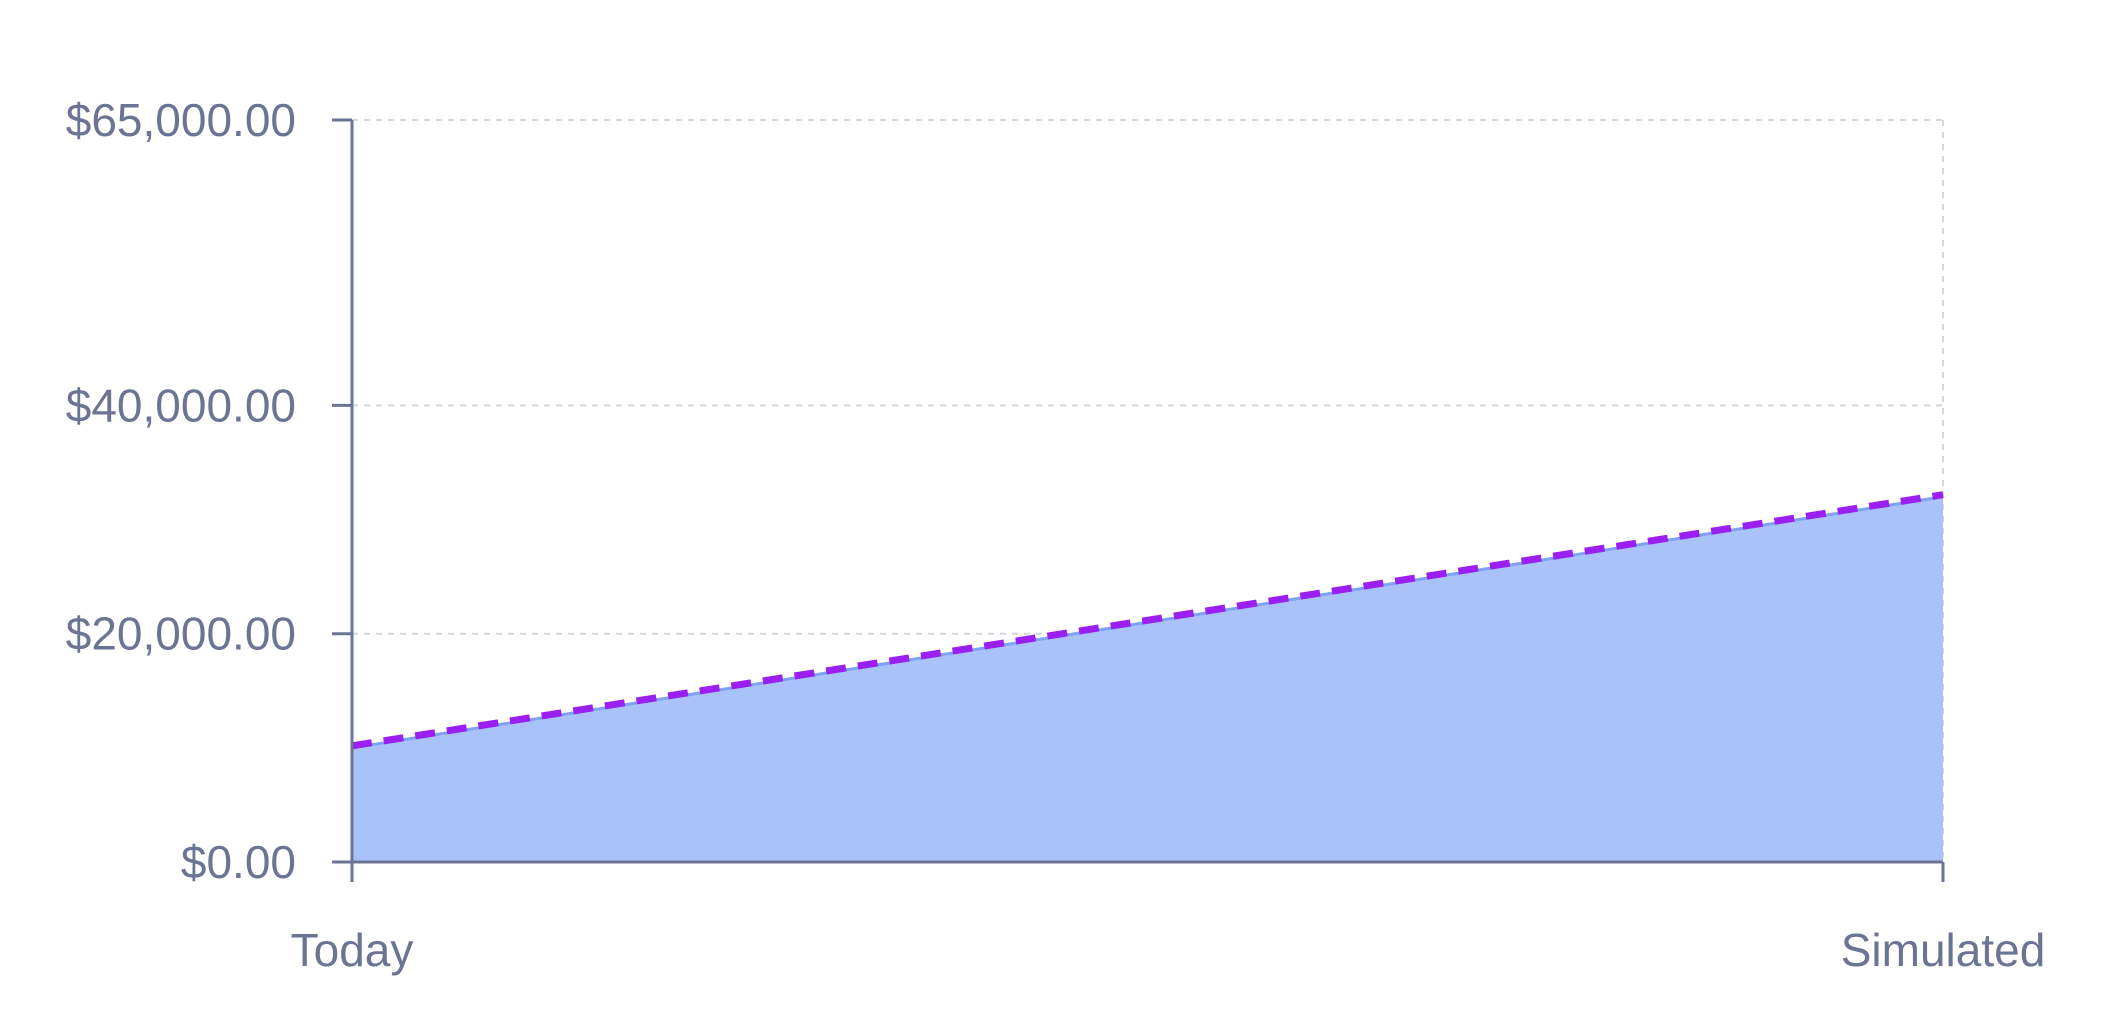 This screenshot has width=2108, height=1026. Describe the element at coordinates (1943, 950) in the screenshot. I see `x-tick-label: Simulated` at that location.